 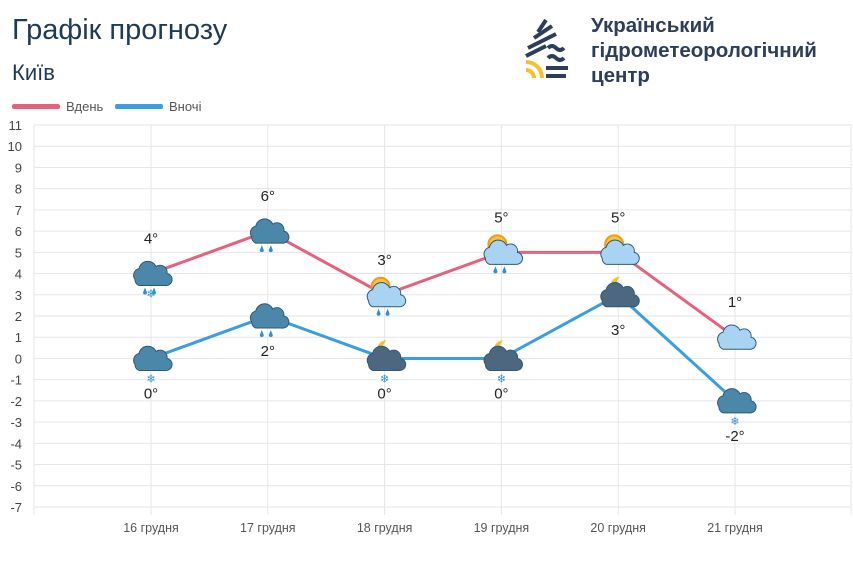 I want to click on x-tick-label: 17 грудня, so click(x=268, y=528).